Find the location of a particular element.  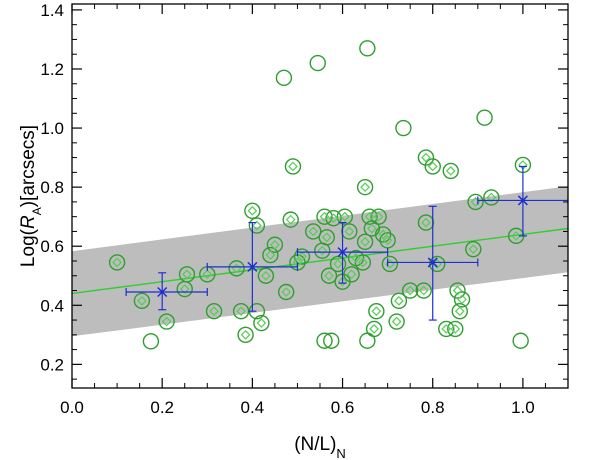

fit-line-layer is located at coordinates (320, 261).